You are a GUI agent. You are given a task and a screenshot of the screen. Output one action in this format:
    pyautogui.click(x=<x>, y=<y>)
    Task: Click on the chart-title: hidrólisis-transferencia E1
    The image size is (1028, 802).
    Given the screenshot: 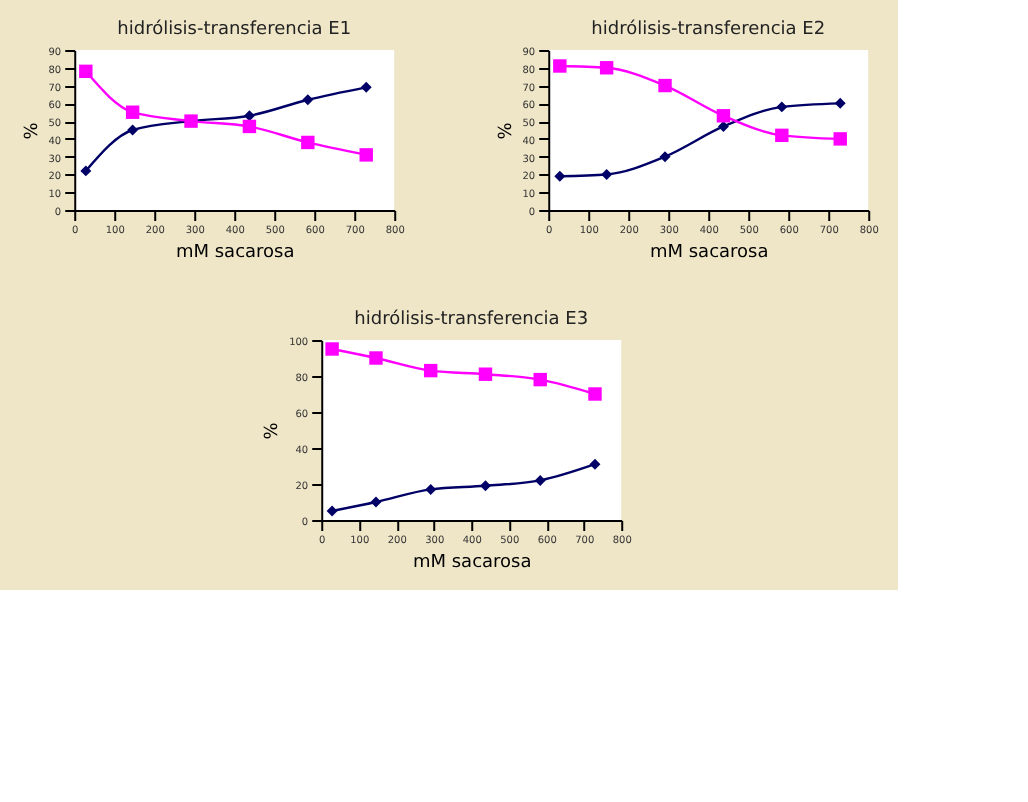 What is the action you would take?
    pyautogui.click(x=234, y=29)
    